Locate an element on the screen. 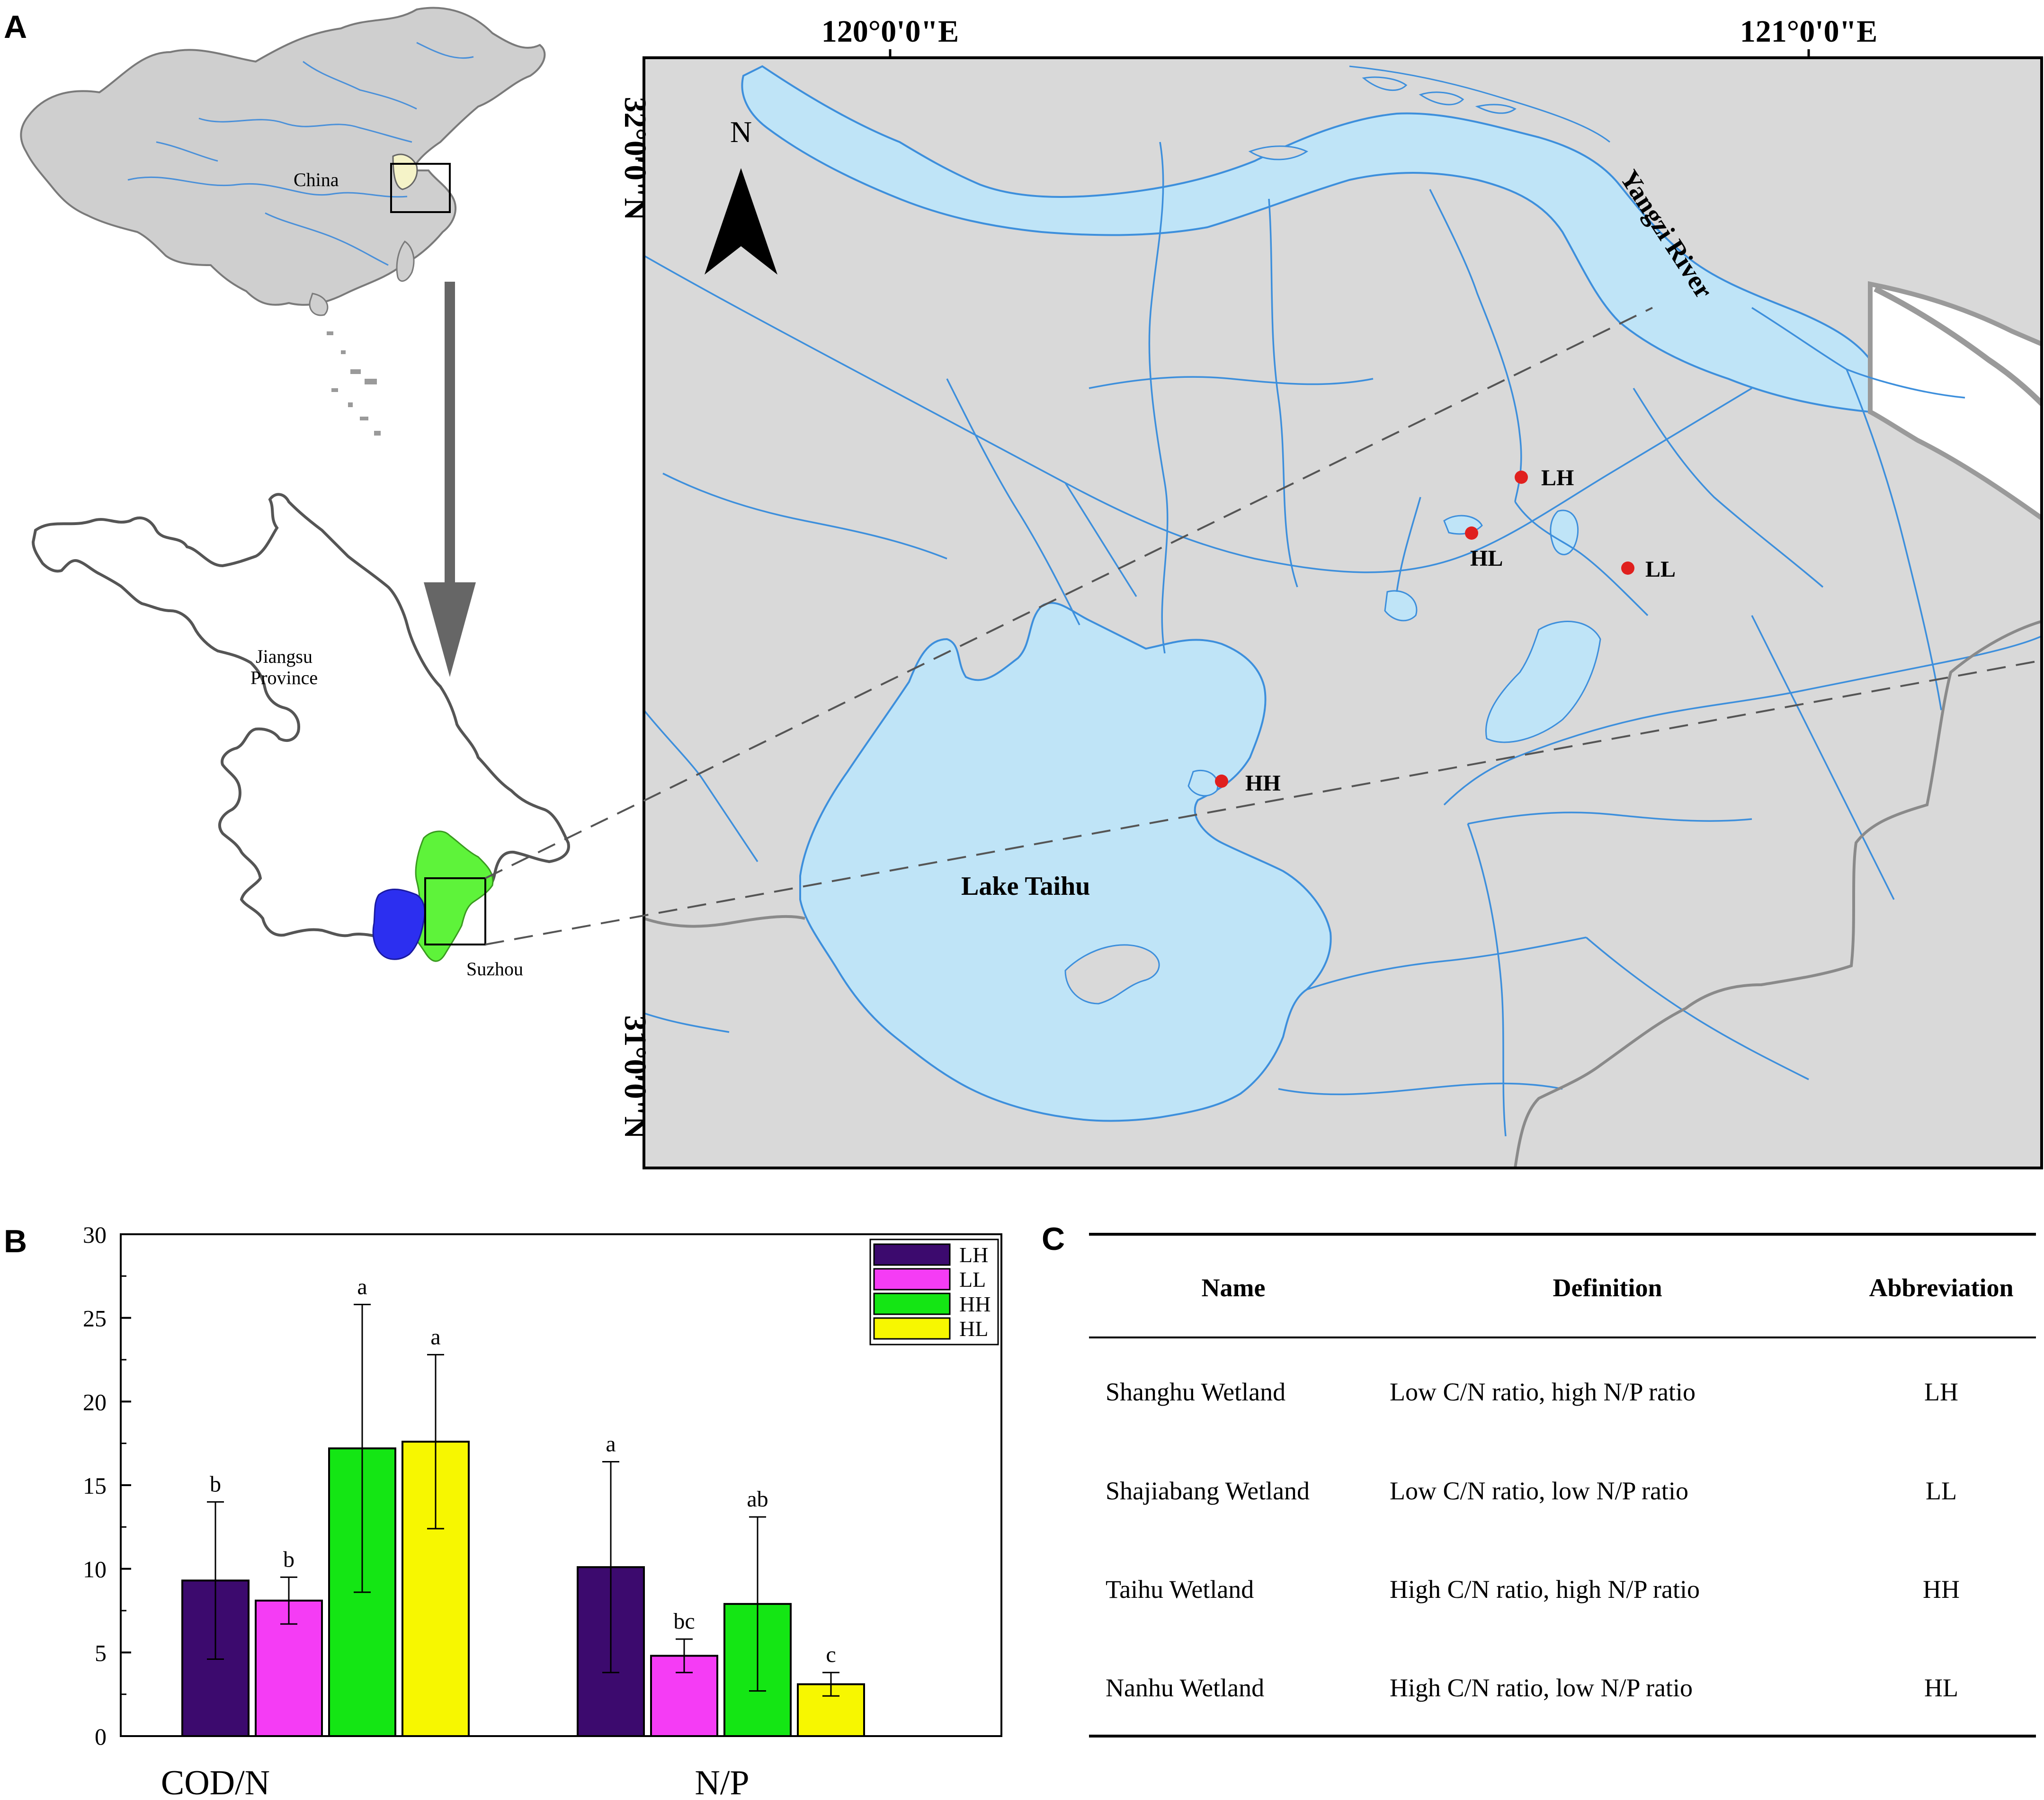 The height and width of the screenshot is (1800, 2044). y-axis: 0 5 10 15 20 25 30 is located at coordinates (107, 1485).